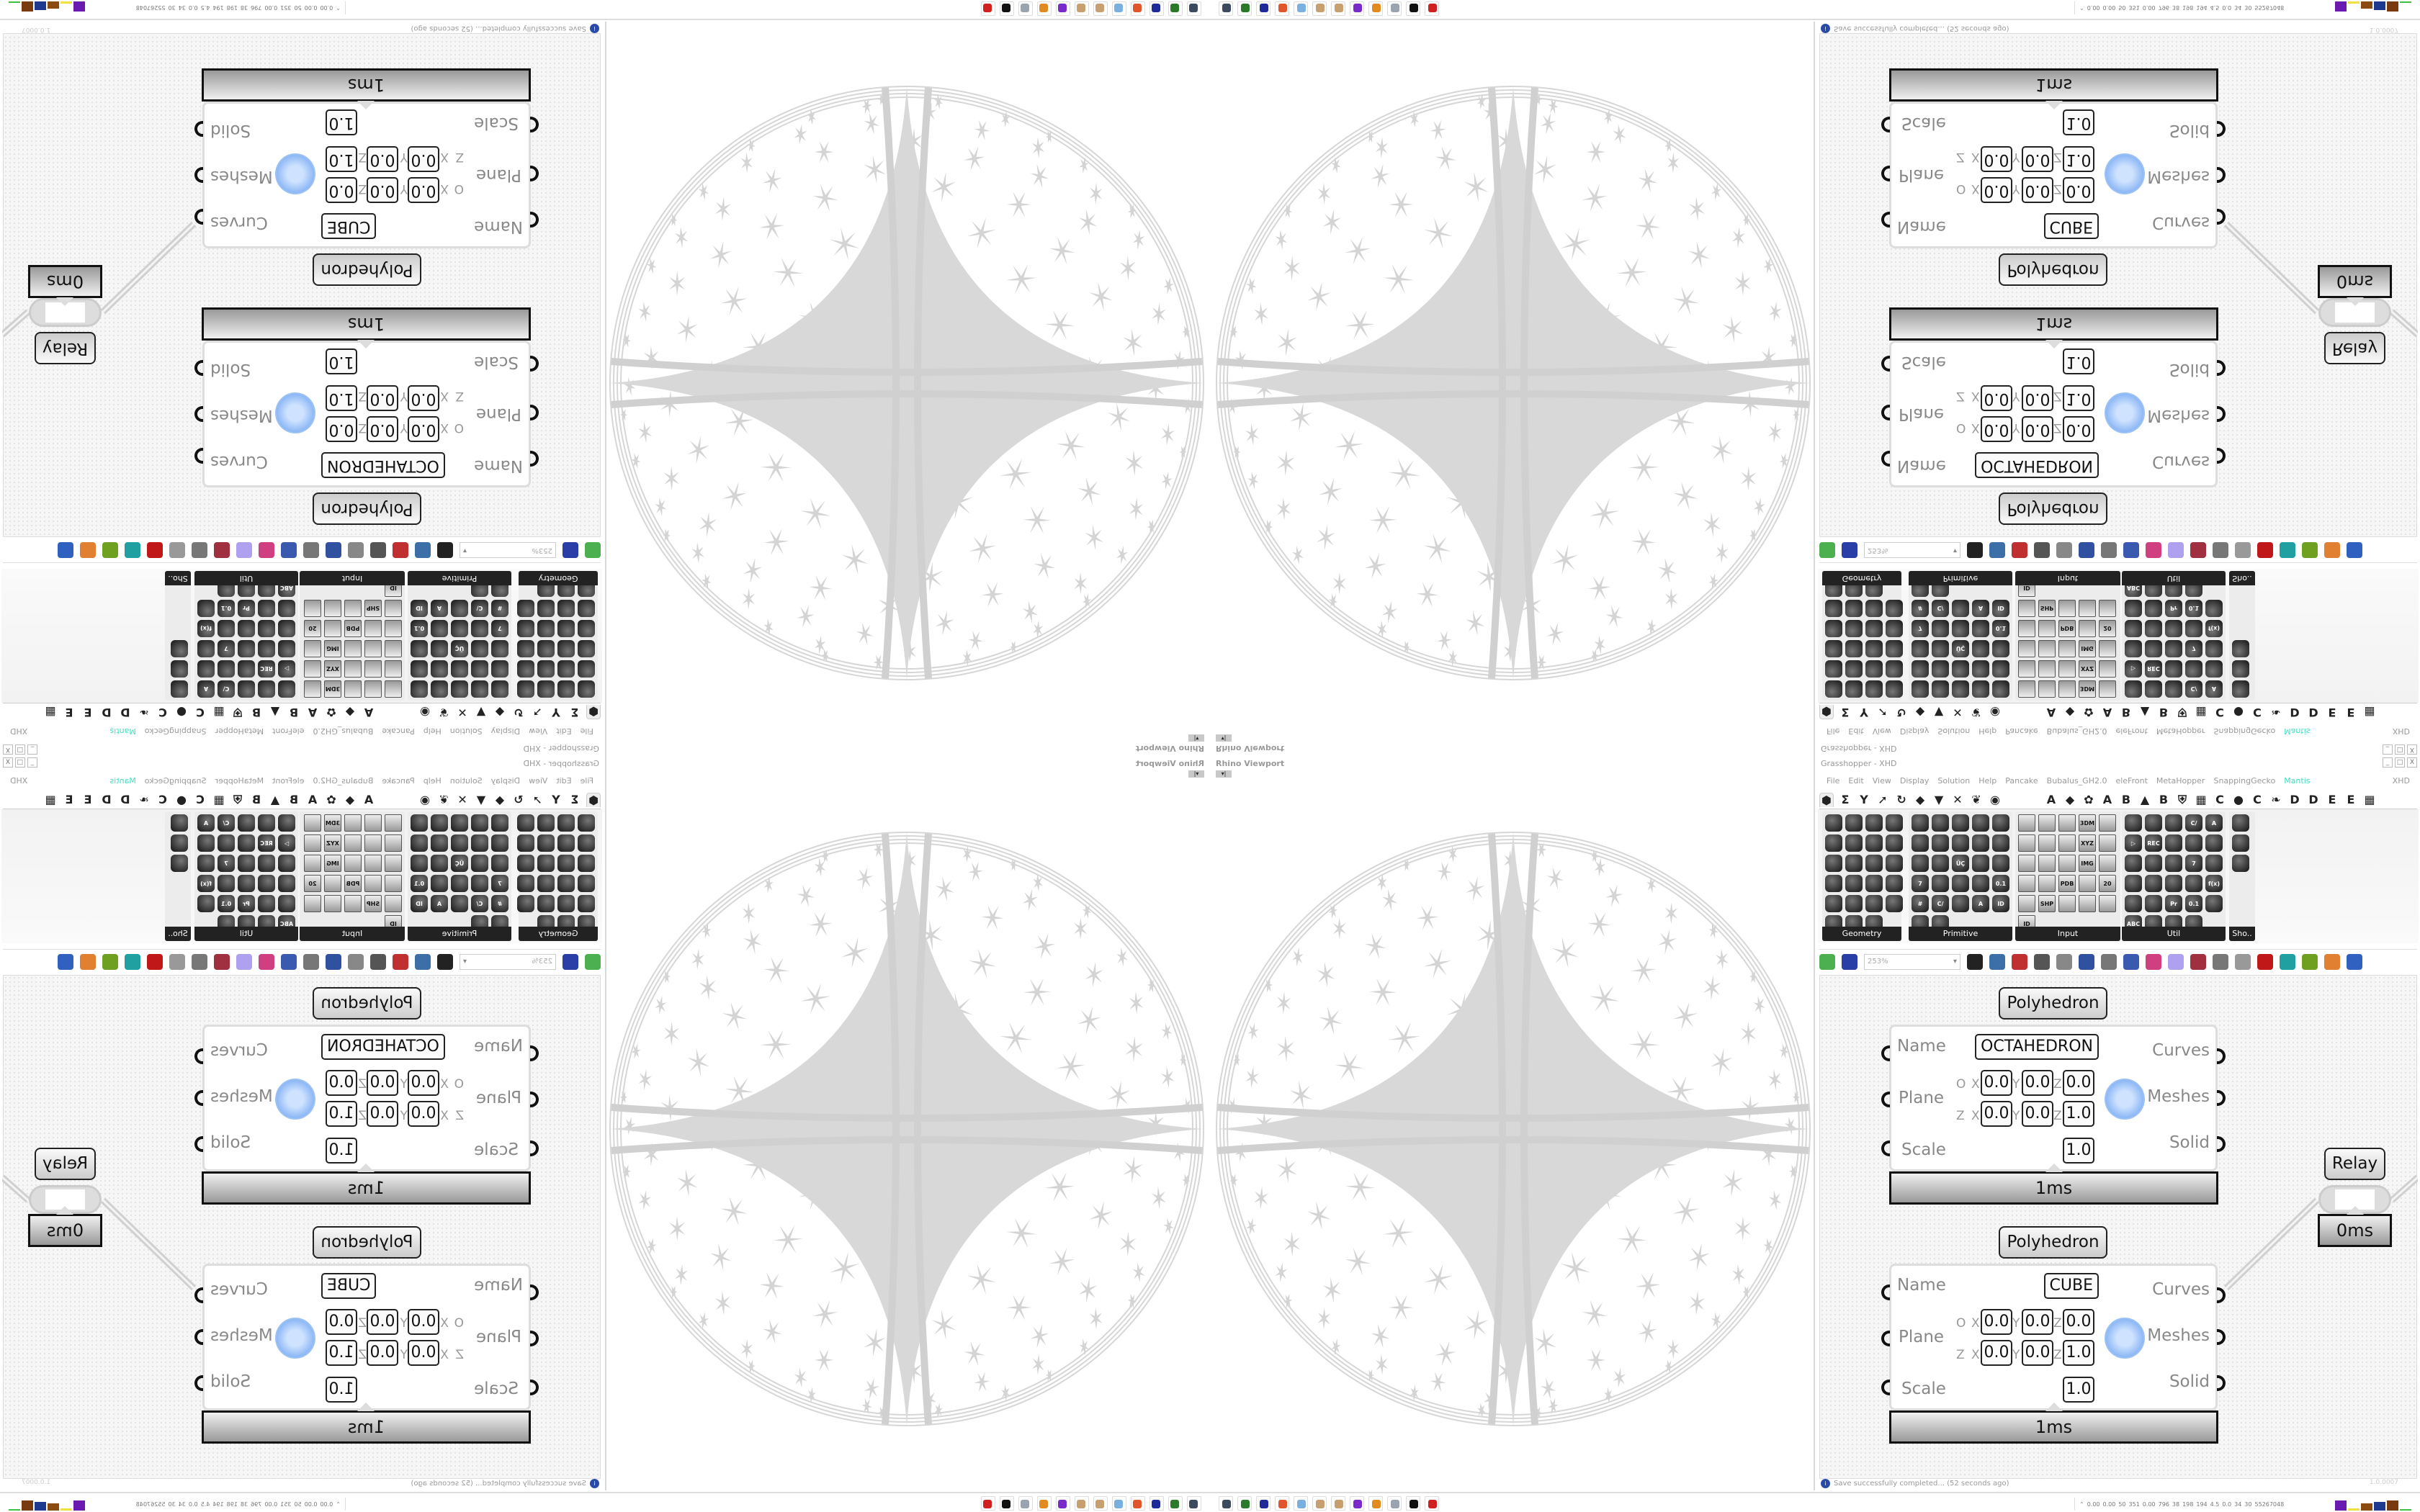  What do you see at coordinates (200, 712) in the screenshot?
I see `tab-icon: C` at bounding box center [200, 712].